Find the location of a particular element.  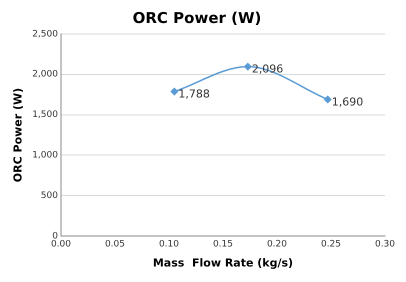

data-label: 1,788 is located at coordinates (194, 93).